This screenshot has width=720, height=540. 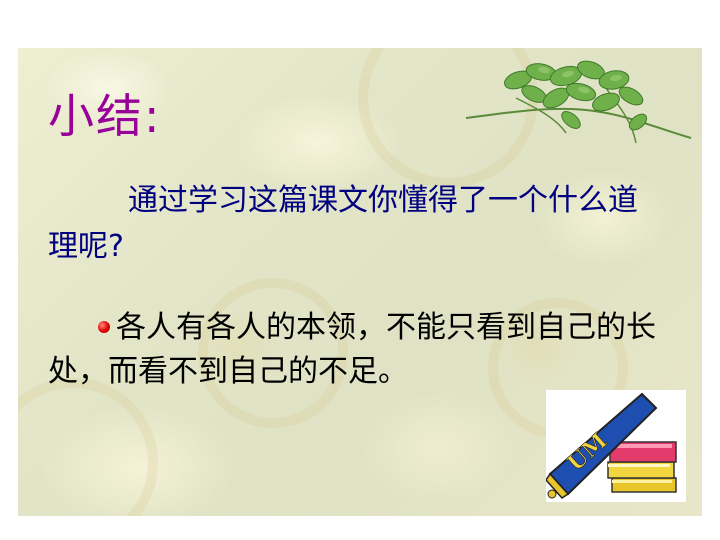 I want to click on answer-paragraph: 各人有各人的本领，不能只看到自己的长处，而看不到自己的不足。, so click(x=353, y=350).